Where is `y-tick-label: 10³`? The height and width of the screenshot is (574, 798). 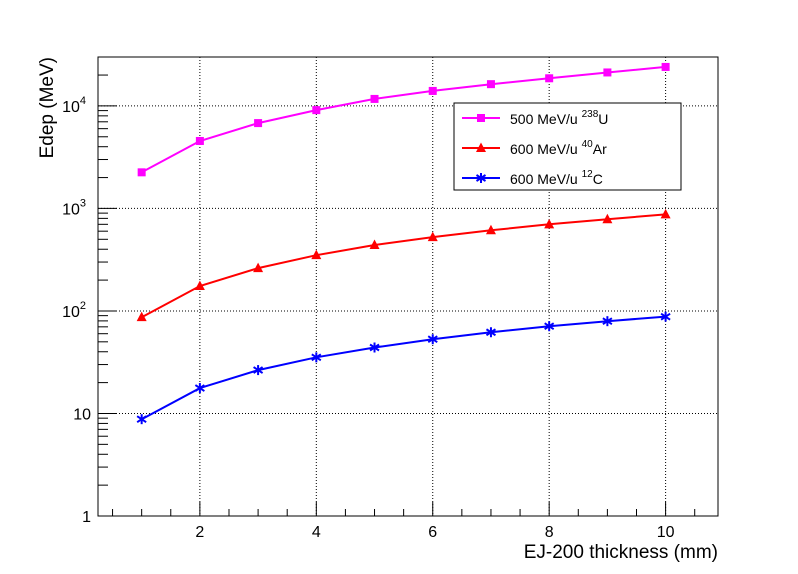 y-tick-label: 10³ is located at coordinates (74, 207).